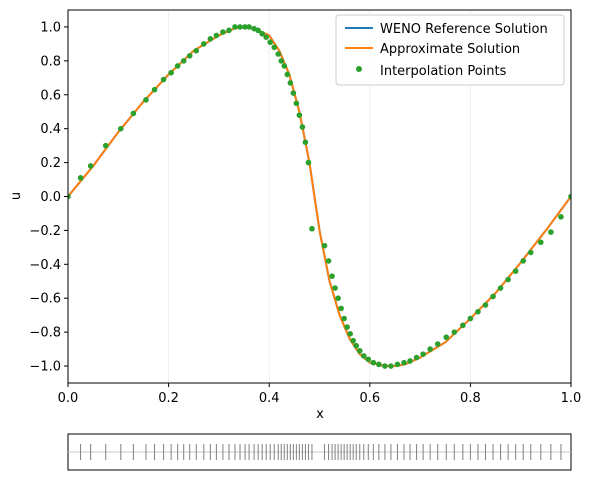 The height and width of the screenshot is (486, 592). I want to click on y-tick-label: 0.0, so click(50, 197).